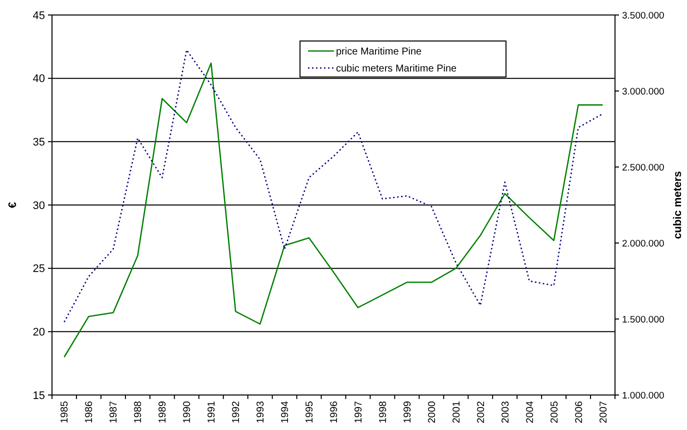 The image size is (687, 430). I want to click on x-tick-label: 1990, so click(188, 412).